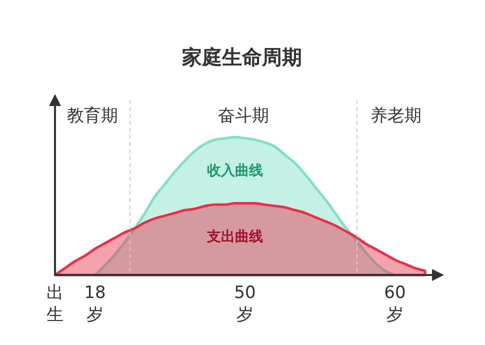  I want to click on x-tick-label: 出生, so click(55, 304).